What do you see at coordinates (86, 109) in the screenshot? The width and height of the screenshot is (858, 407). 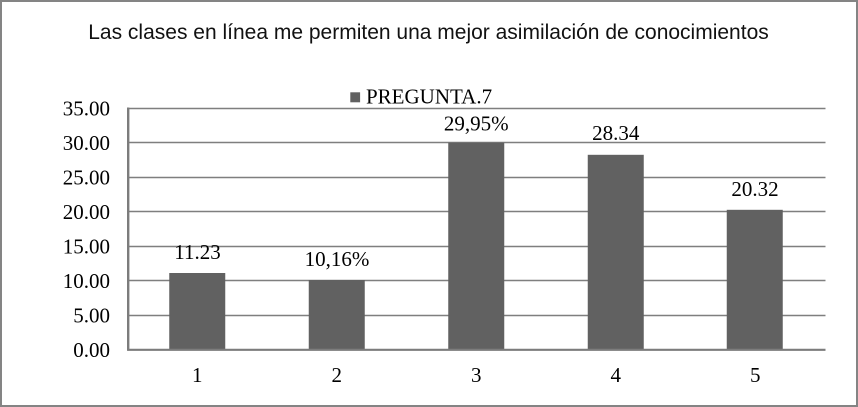 I see `svg-text: 35.00` at bounding box center [86, 109].